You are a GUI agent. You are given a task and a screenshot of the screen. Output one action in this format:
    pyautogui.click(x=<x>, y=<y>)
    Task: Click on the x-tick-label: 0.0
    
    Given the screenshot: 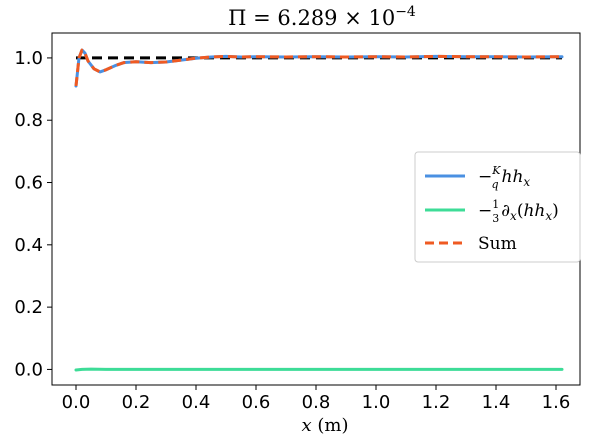 What is the action you would take?
    pyautogui.click(x=76, y=402)
    